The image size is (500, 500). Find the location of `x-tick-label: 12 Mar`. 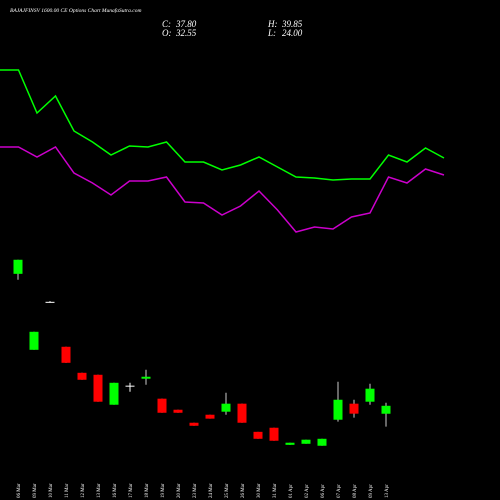

x-tick-label: 12 Mar is located at coordinates (83, 490).